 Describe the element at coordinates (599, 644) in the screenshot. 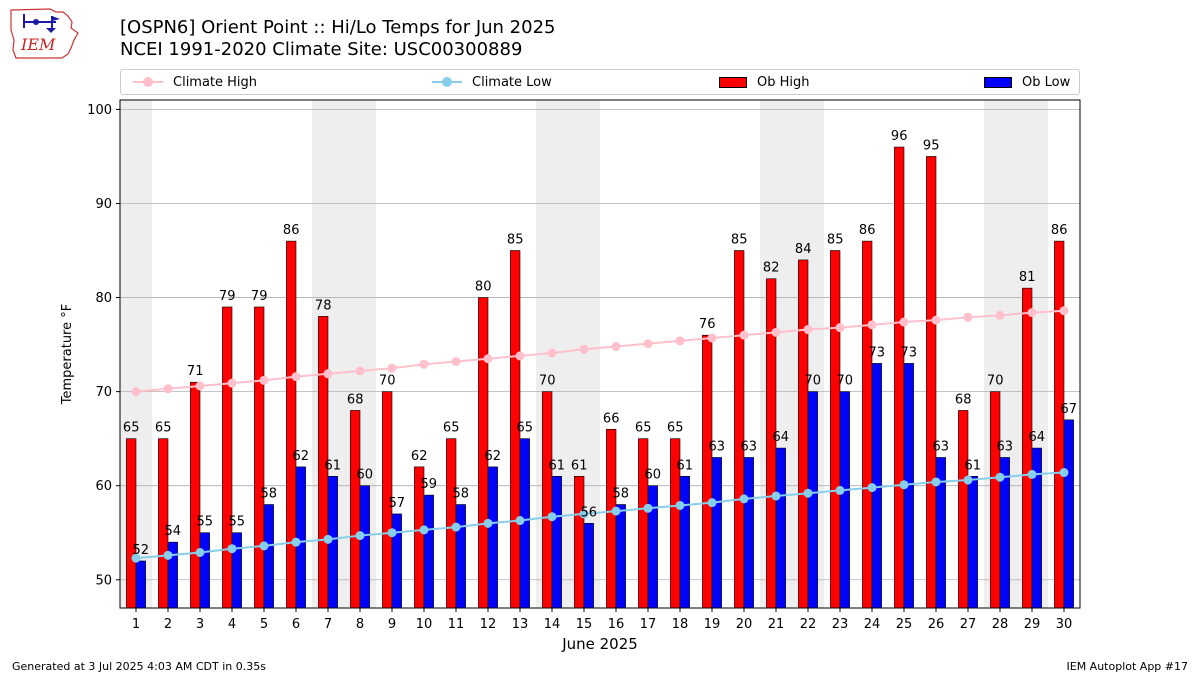

I see `x-axis-label: June 2025` at that location.